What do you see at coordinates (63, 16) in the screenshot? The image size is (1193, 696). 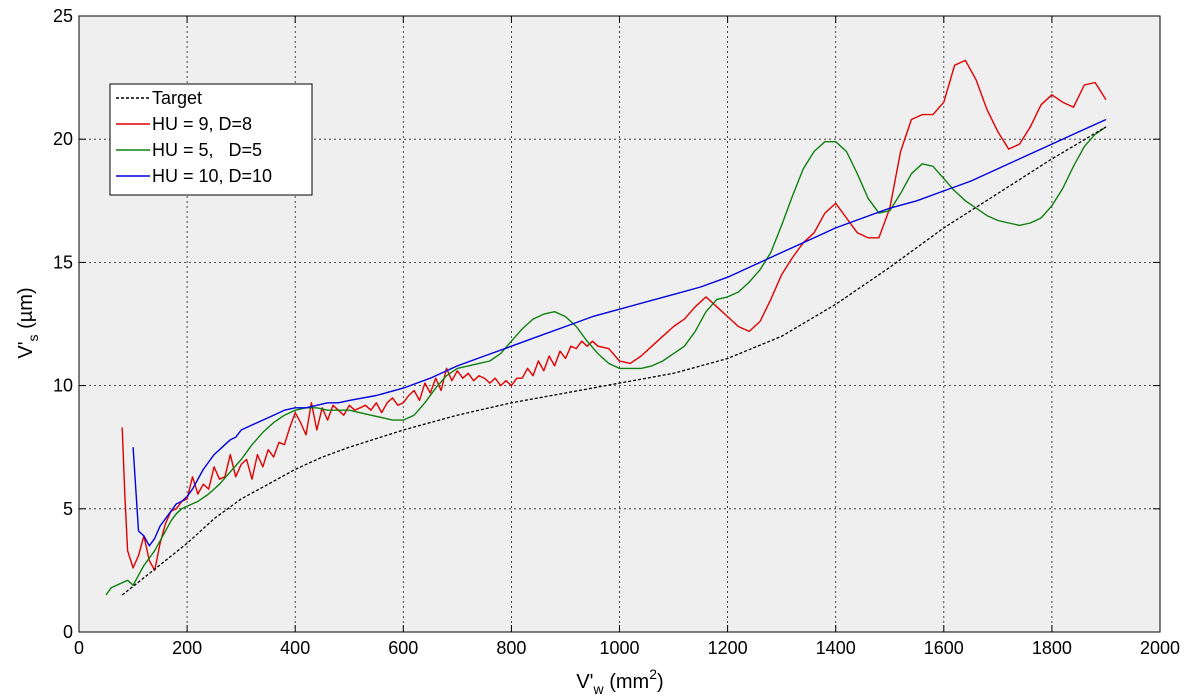 I see `y-tick-label: 25` at bounding box center [63, 16].